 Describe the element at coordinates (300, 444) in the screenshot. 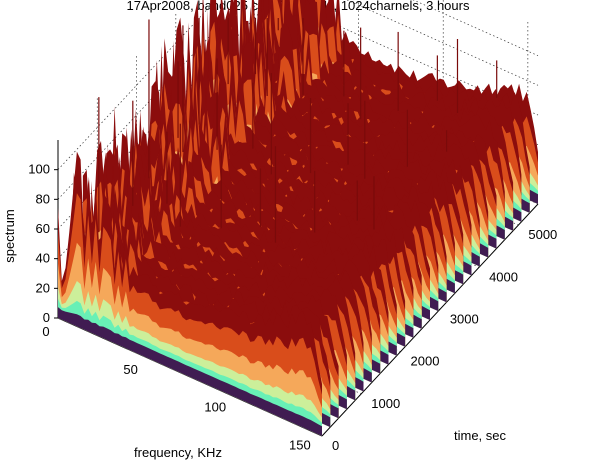

I see `x-tick-label: 150` at that location.